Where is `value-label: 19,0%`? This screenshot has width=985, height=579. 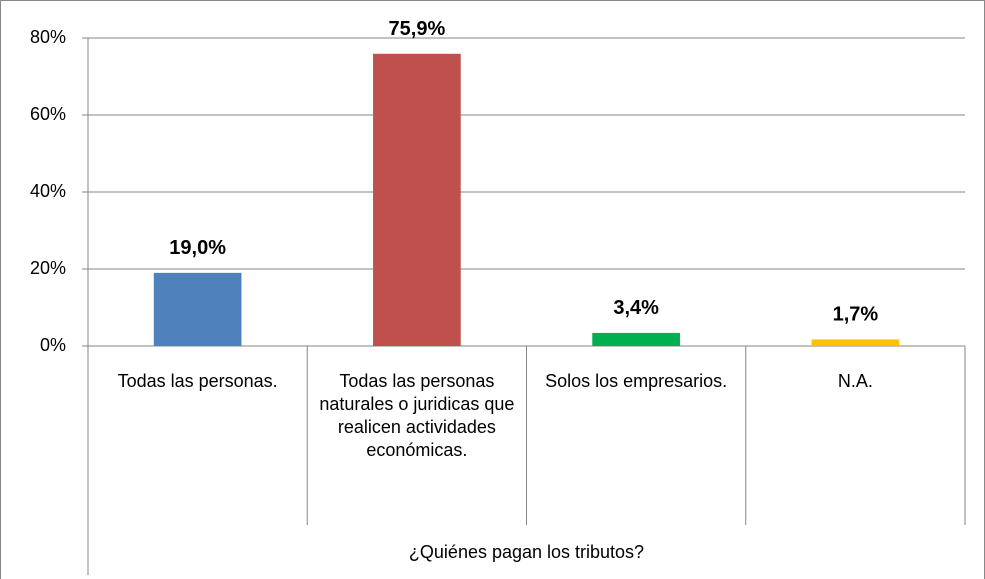
value-label: 19,0% is located at coordinates (197, 248).